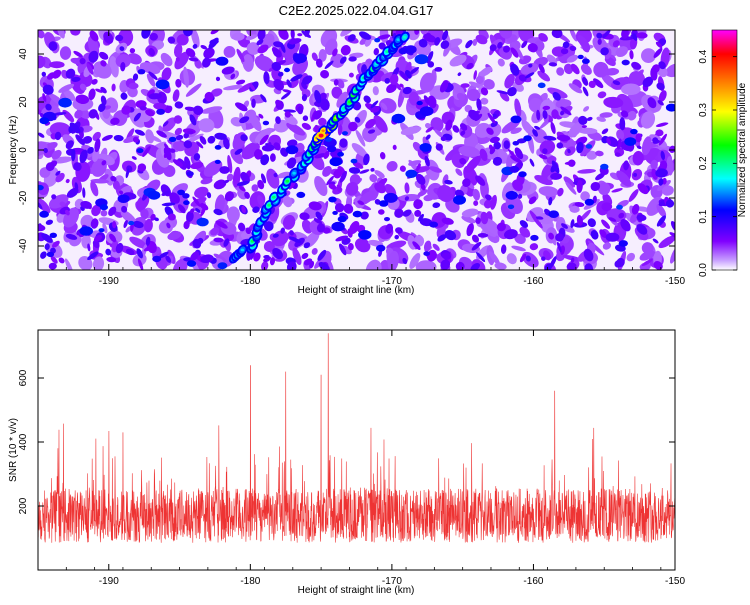 Image resolution: width=750 pixels, height=605 pixels. I want to click on spectrogram-x-label: Height of straight line (km), so click(356, 290).